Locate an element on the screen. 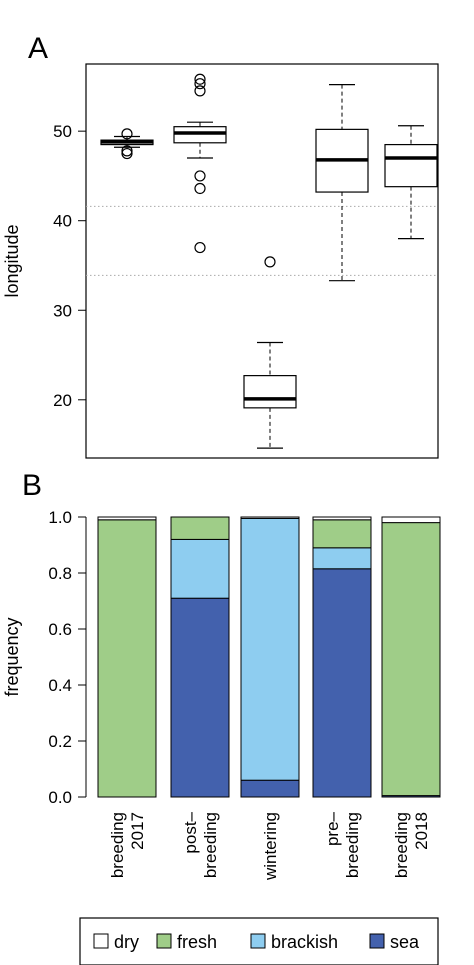  y-tick-label: 0.0 is located at coordinates (60, 797).